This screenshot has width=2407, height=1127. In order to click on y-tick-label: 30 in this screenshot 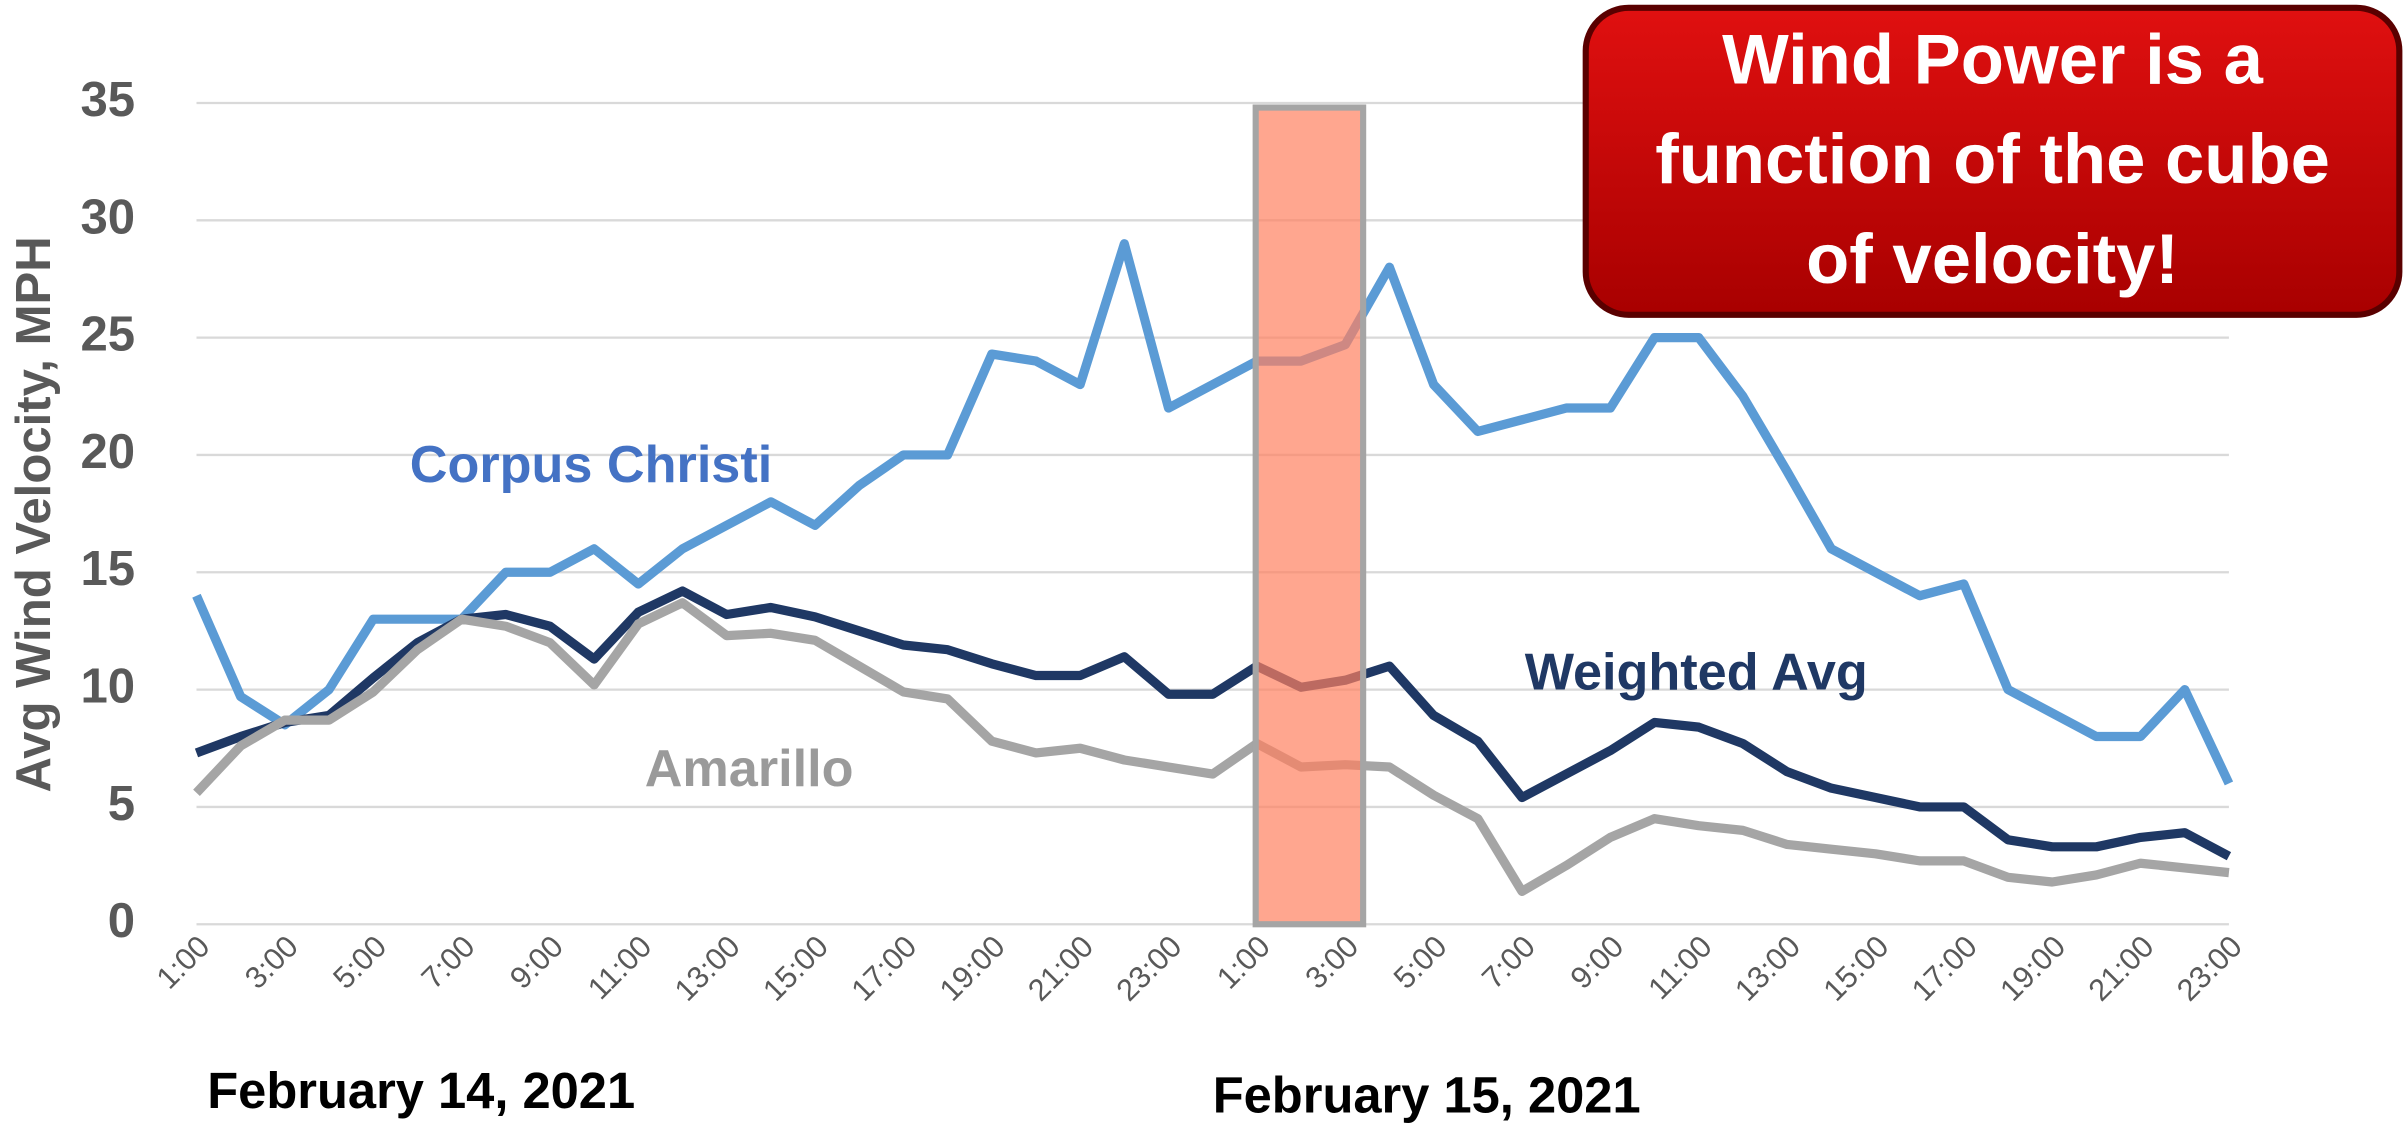, I will do `click(107, 217)`.